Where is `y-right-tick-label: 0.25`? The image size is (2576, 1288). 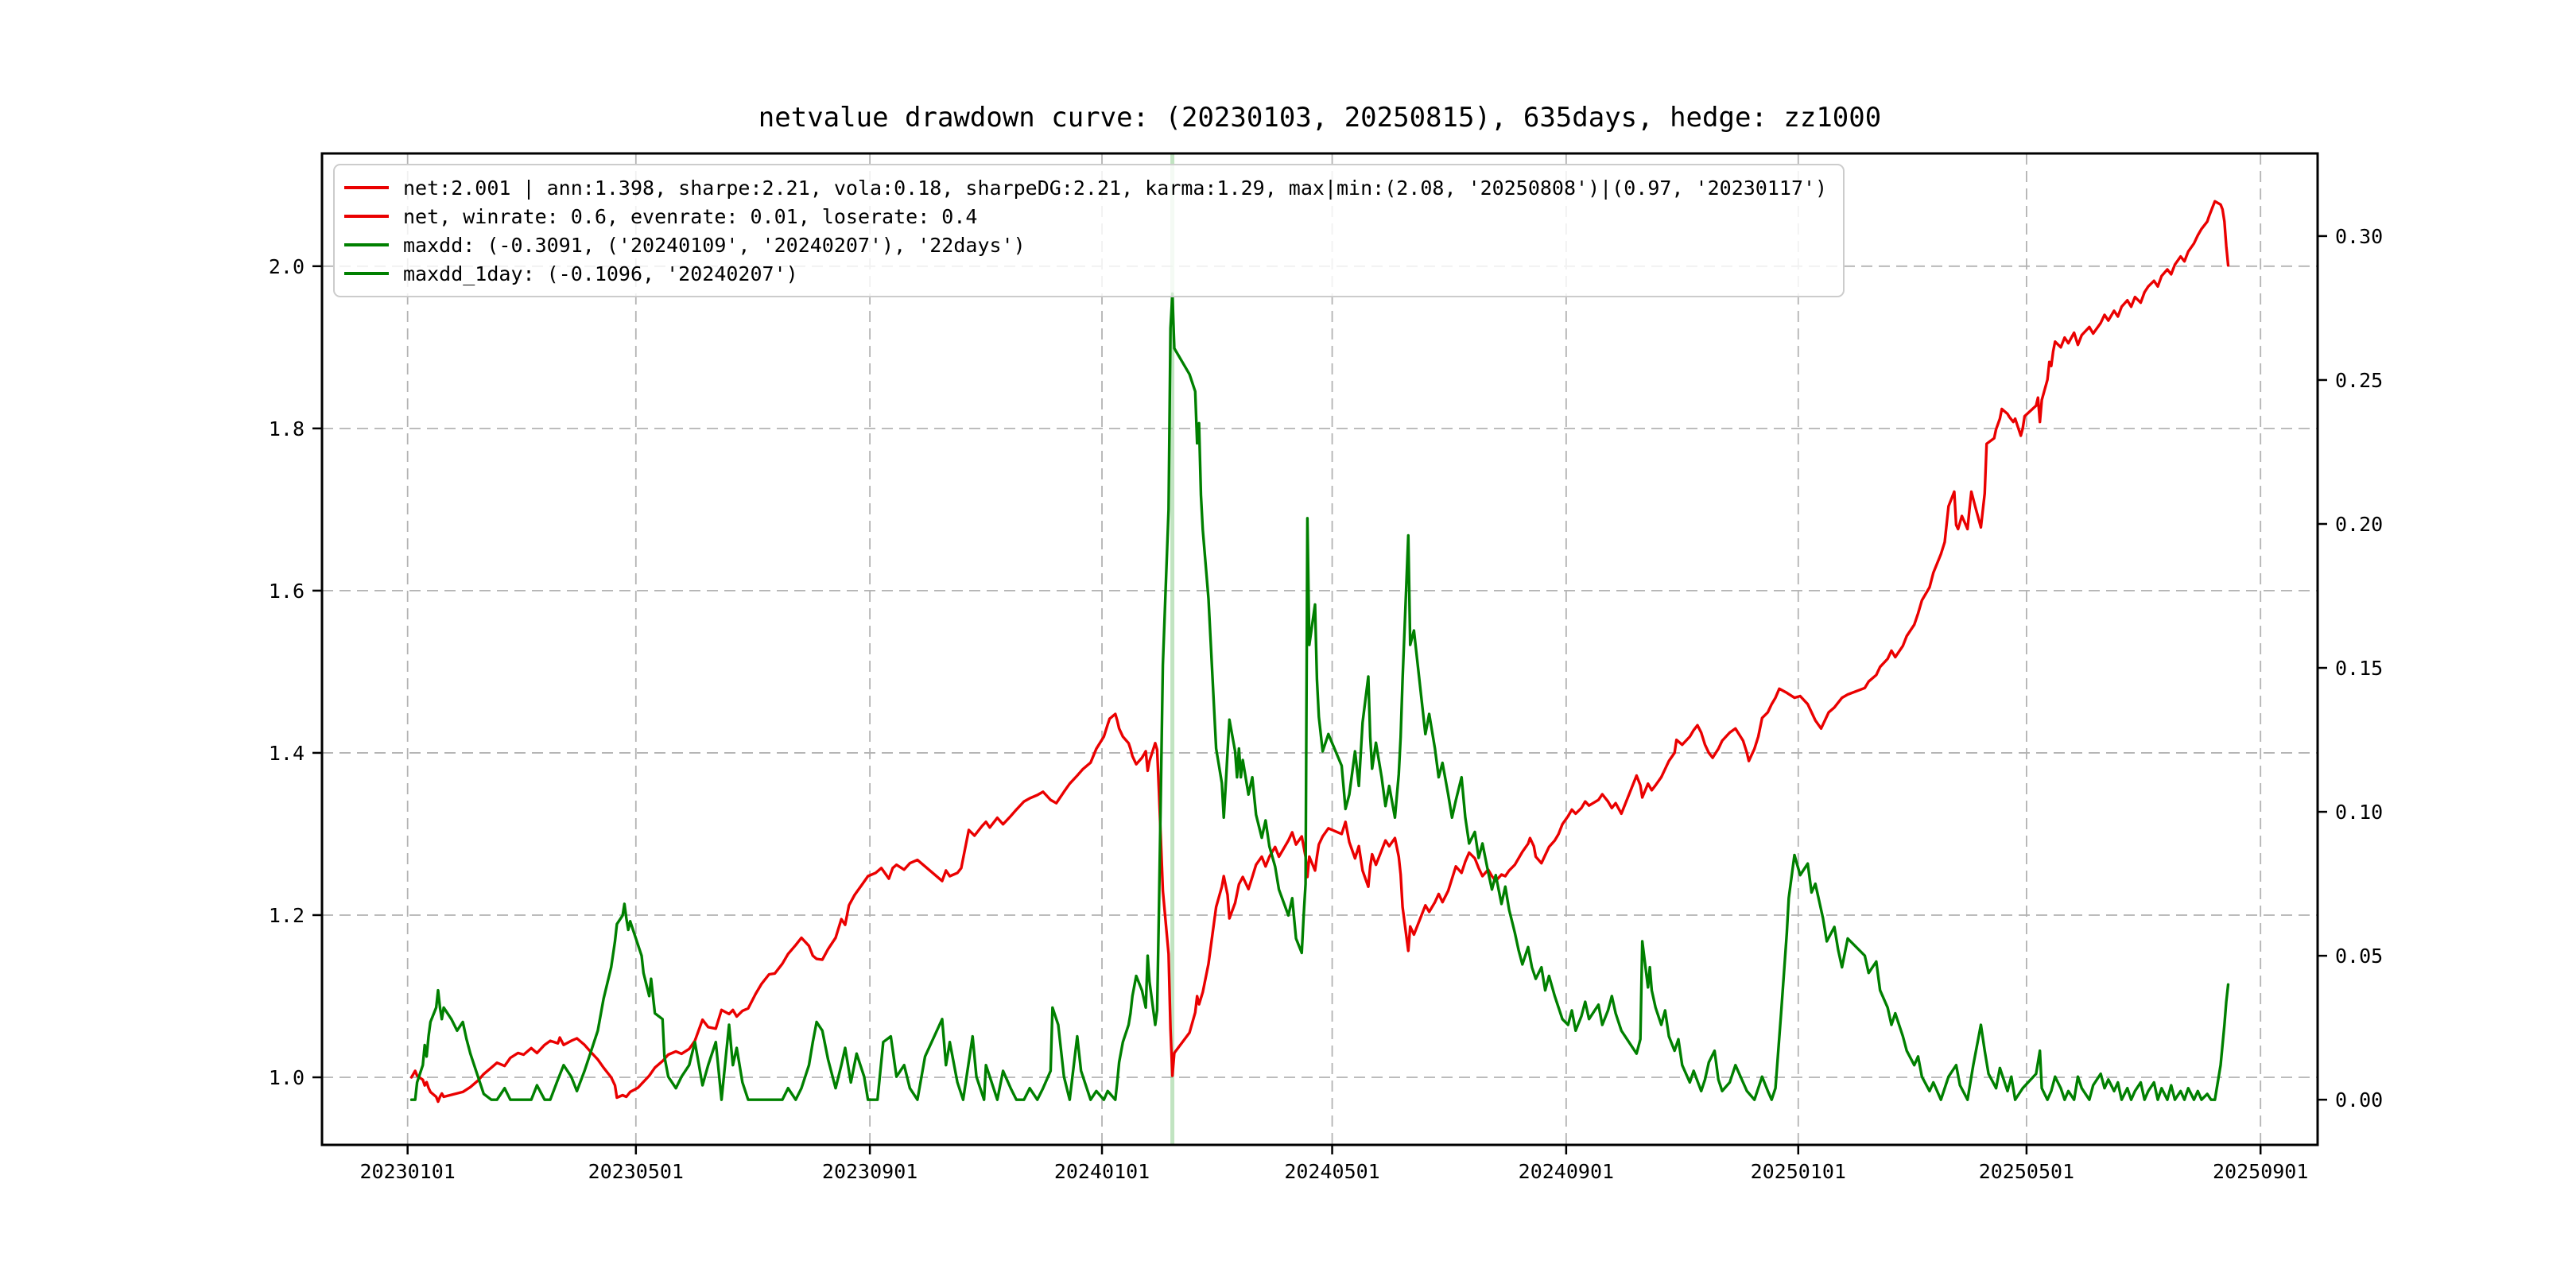 y-right-tick-label: 0.25 is located at coordinates (2359, 381).